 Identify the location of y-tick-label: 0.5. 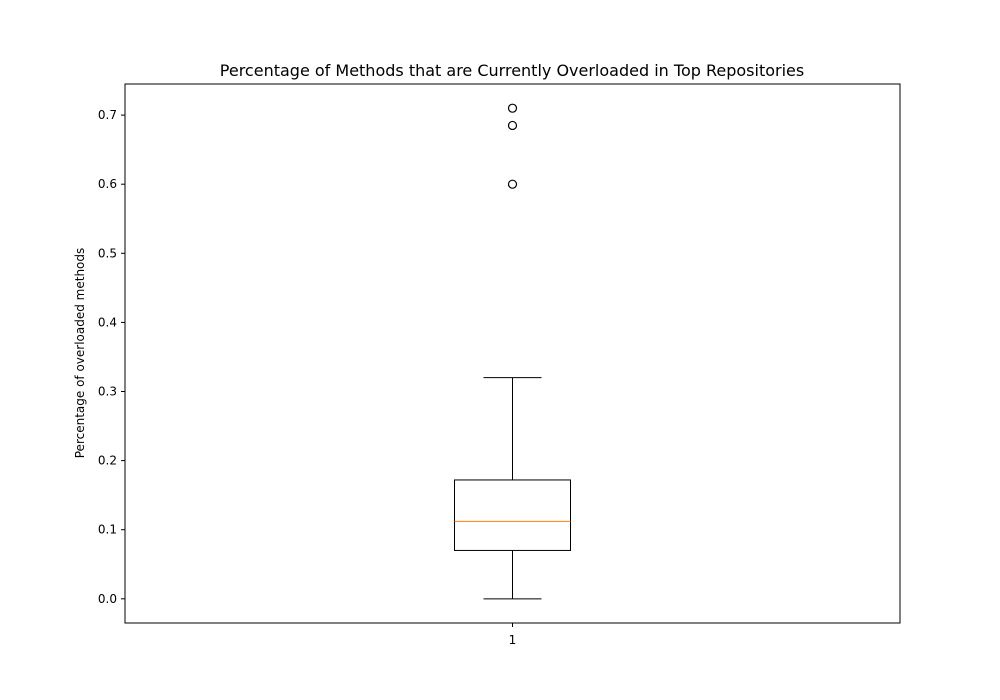
(107, 253).